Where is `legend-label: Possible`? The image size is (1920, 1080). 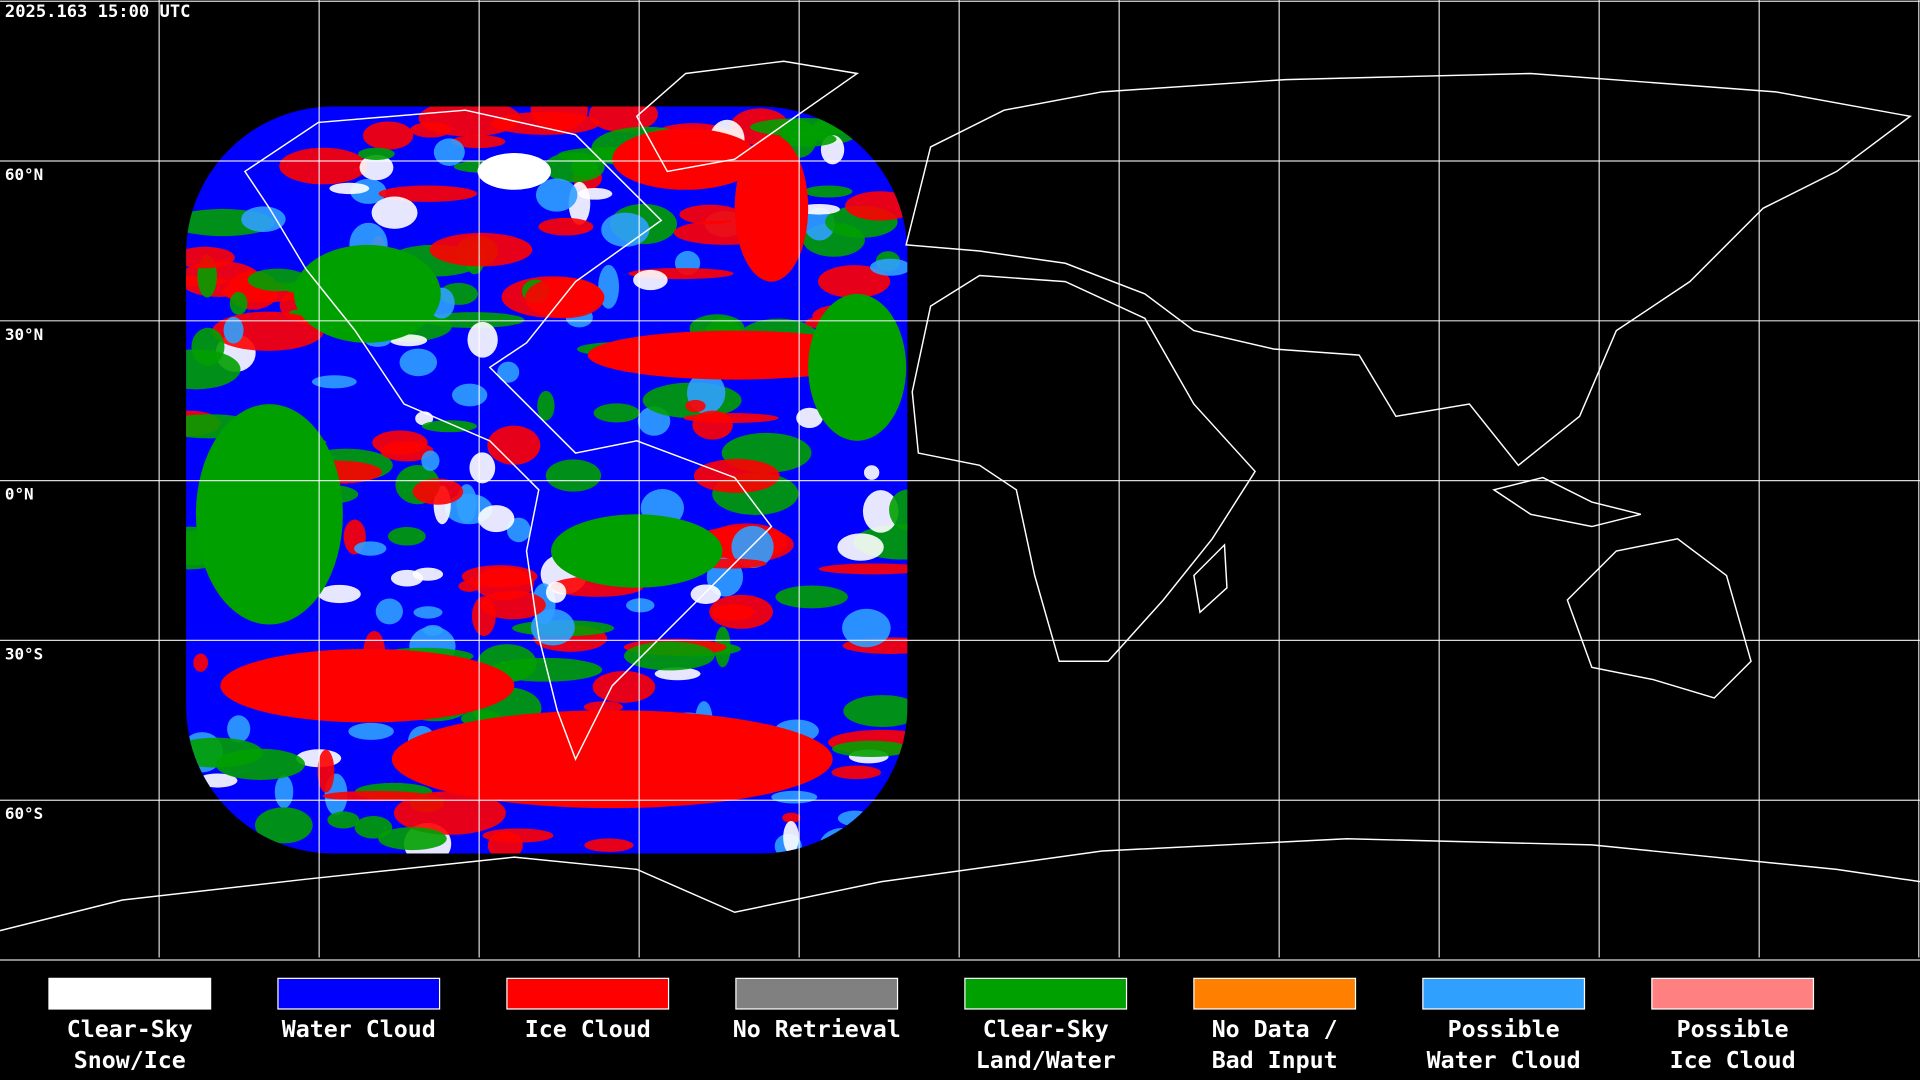 legend-label: Possible is located at coordinates (1733, 1029).